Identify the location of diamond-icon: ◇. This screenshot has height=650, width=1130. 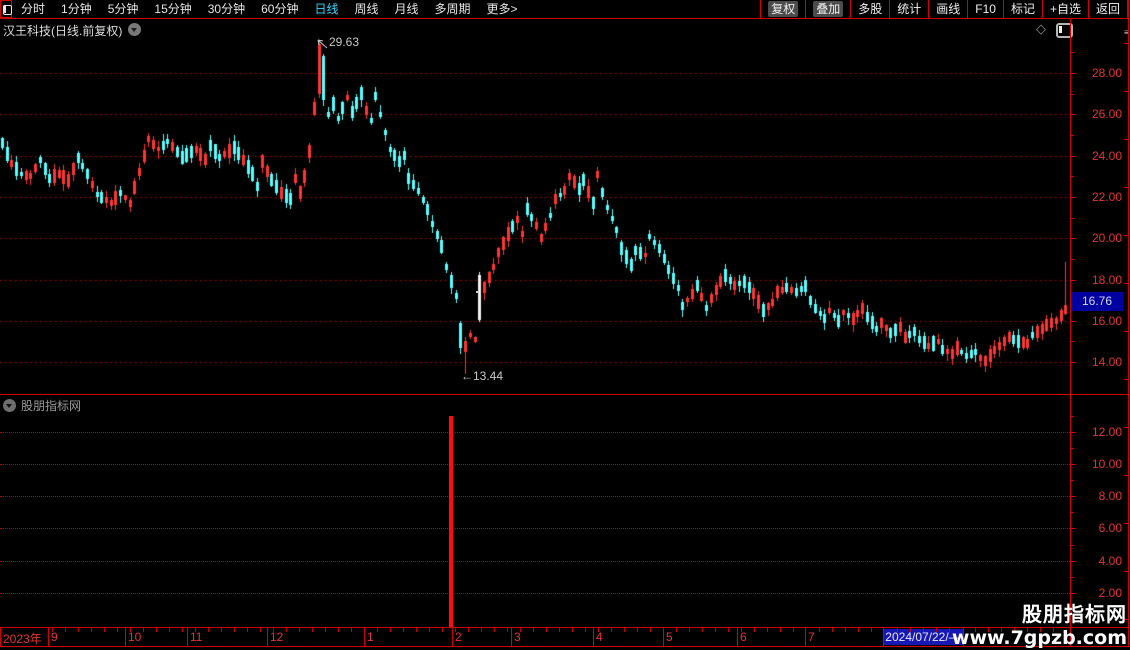
(1041, 28).